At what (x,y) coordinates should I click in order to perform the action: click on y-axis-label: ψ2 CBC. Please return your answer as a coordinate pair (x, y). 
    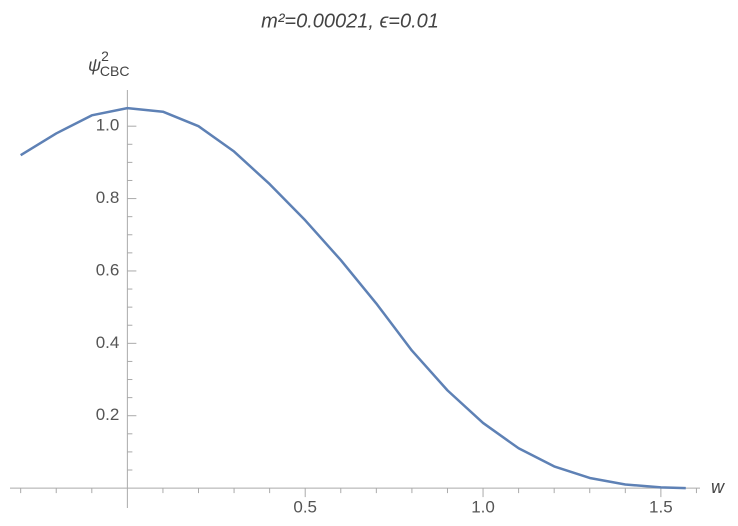
    Looking at the image, I should click on (108, 63).